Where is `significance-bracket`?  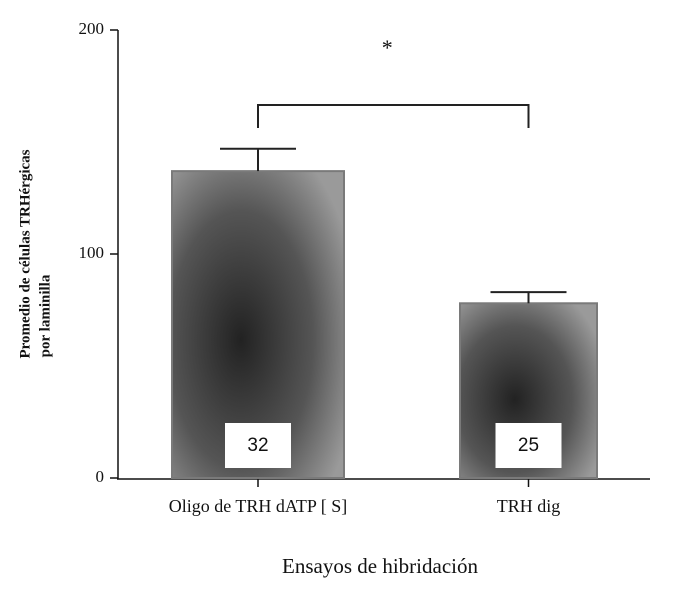
significance-bracket is located at coordinates (393, 116).